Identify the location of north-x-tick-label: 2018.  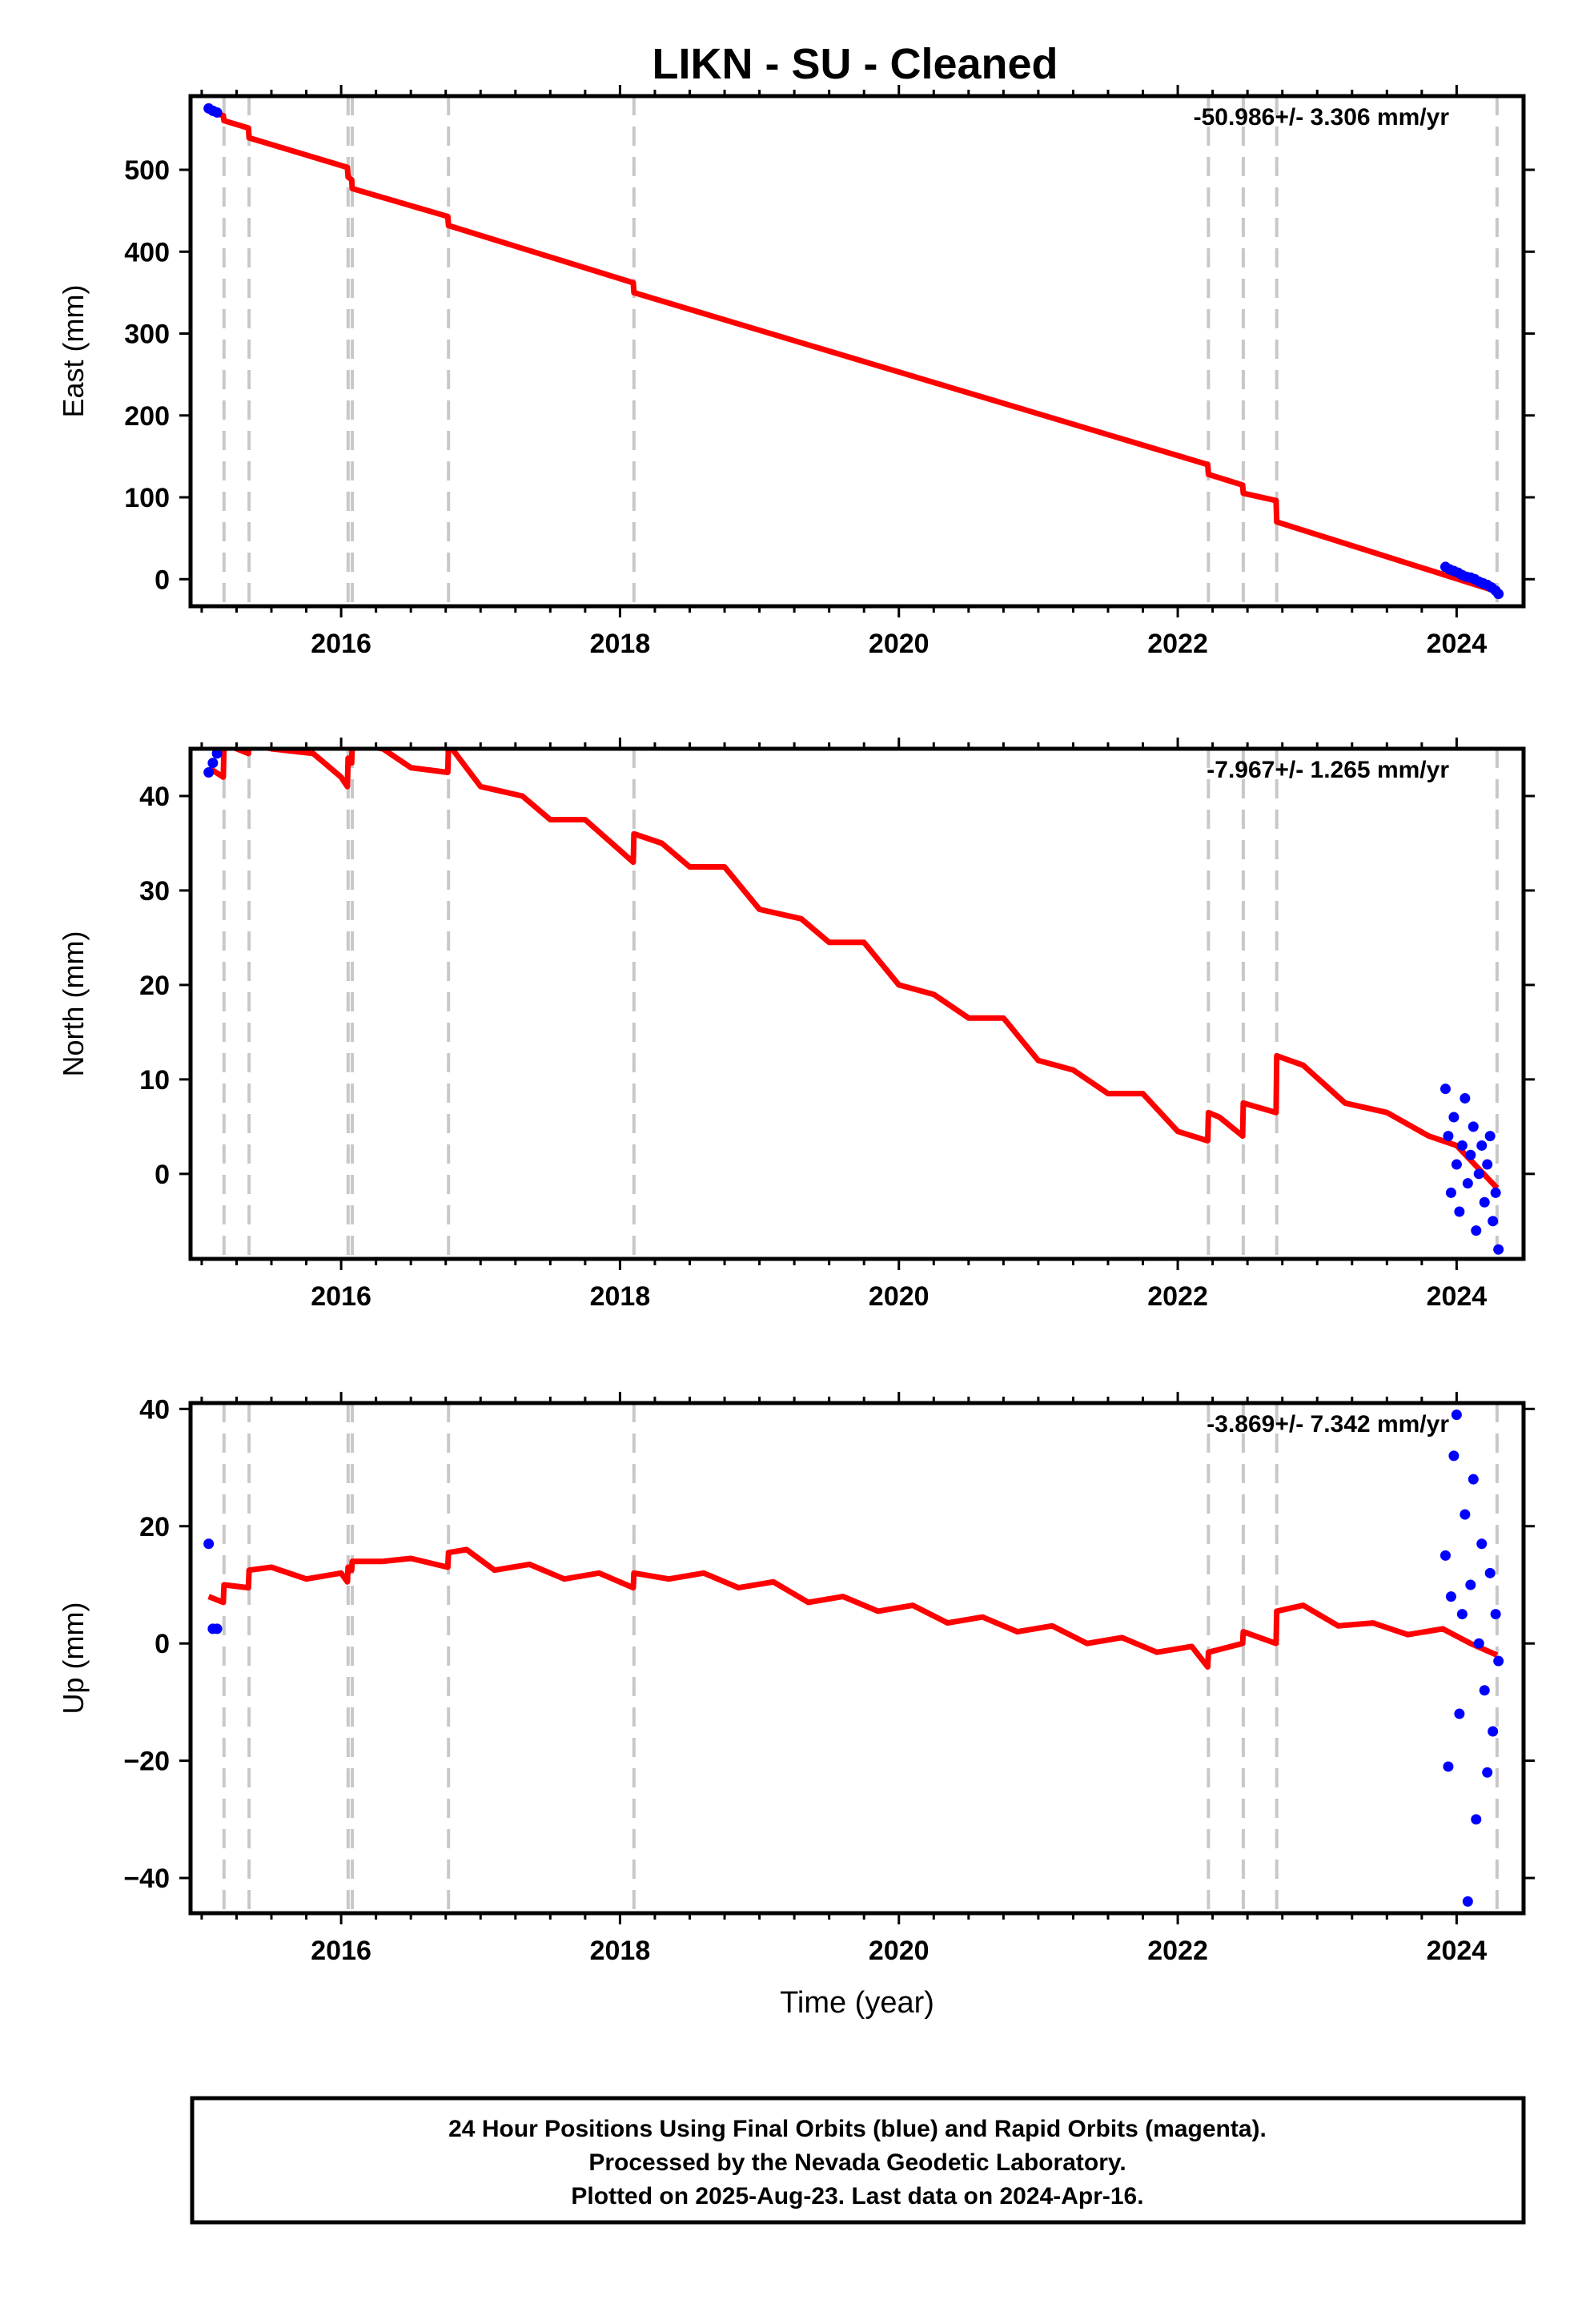
(620, 1296).